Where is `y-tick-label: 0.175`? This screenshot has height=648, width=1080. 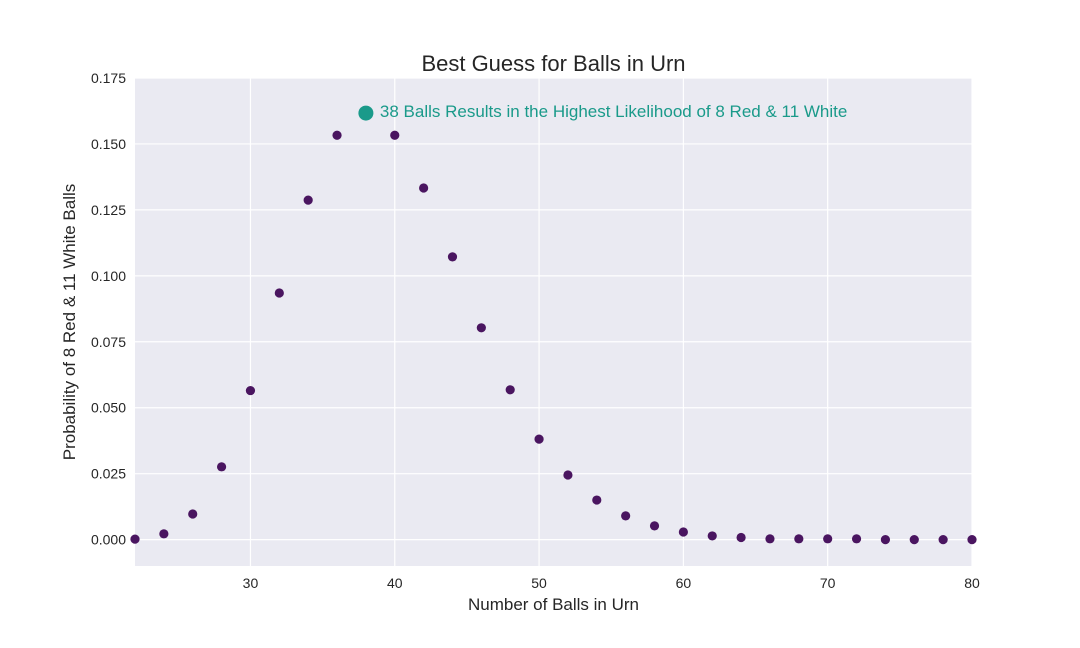 y-tick-label: 0.175 is located at coordinates (108, 78).